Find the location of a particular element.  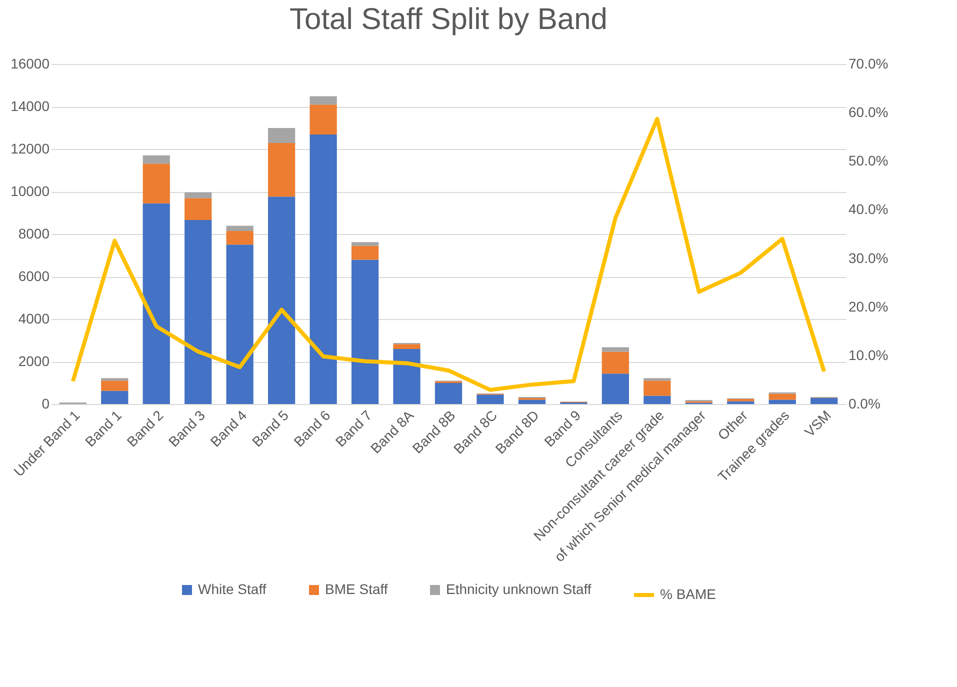

legend-label: White Staff is located at coordinates (232, 589).